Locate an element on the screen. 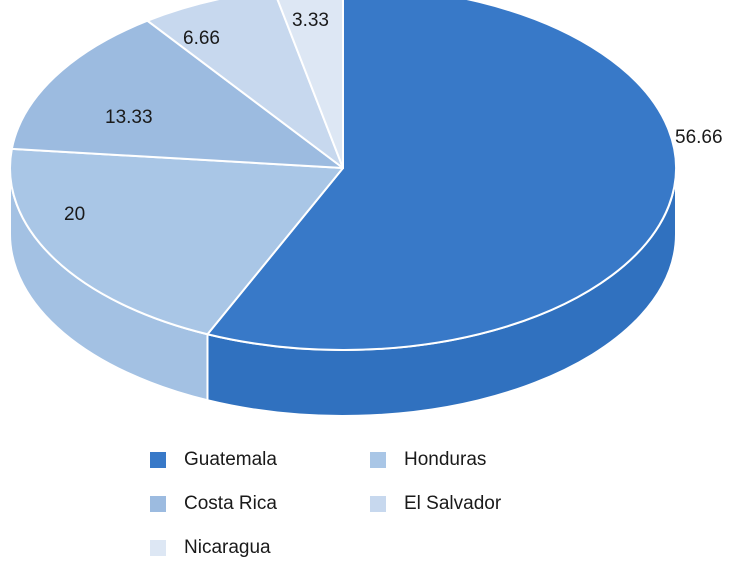  legend-label: Guatemala is located at coordinates (230, 459).